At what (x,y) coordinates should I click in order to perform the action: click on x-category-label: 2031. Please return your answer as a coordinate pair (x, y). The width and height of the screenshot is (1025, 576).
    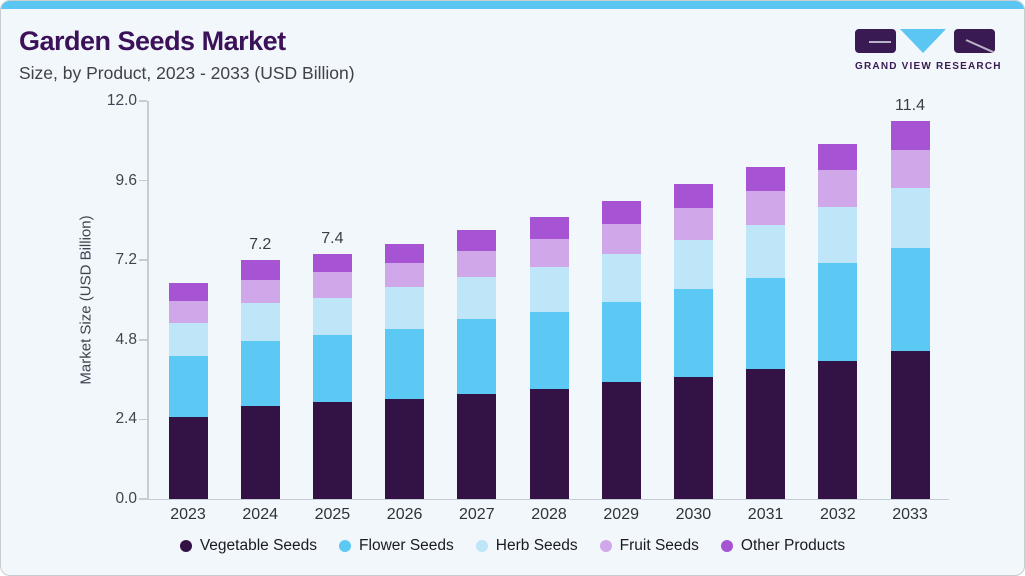
    Looking at the image, I should click on (765, 514).